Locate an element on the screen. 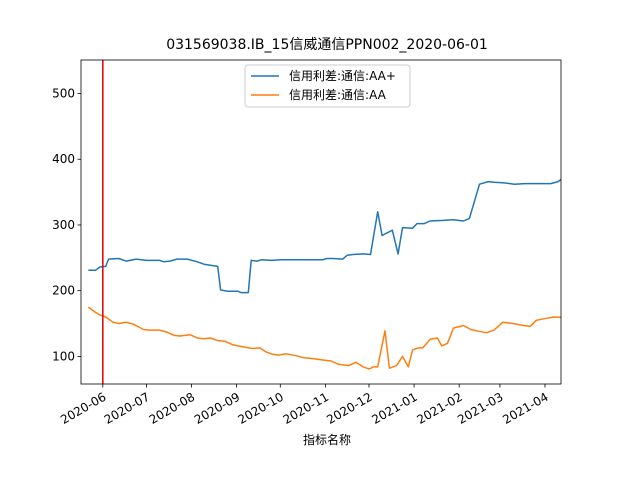 This screenshot has width=640, height=480. legend-box is located at coordinates (327, 86).